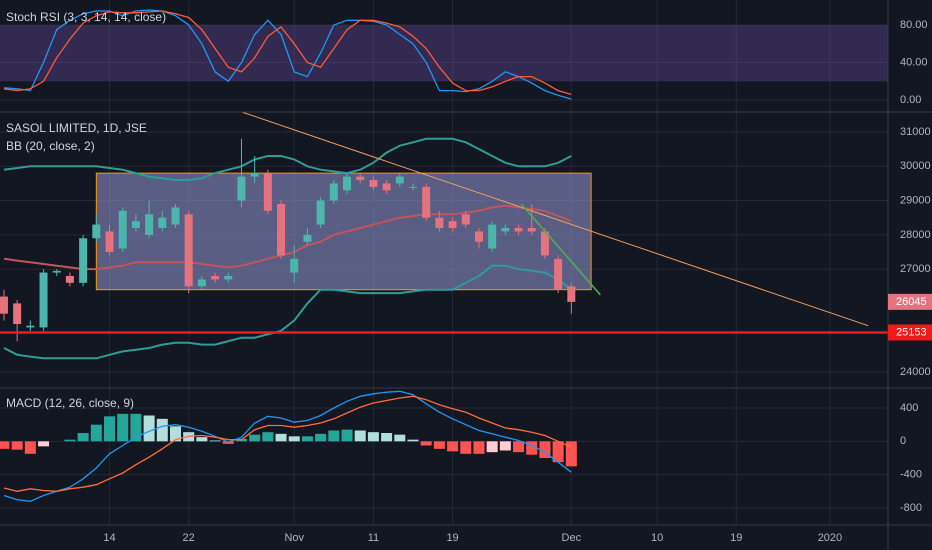  I want to click on y-tick-label: 28000, so click(915, 235).